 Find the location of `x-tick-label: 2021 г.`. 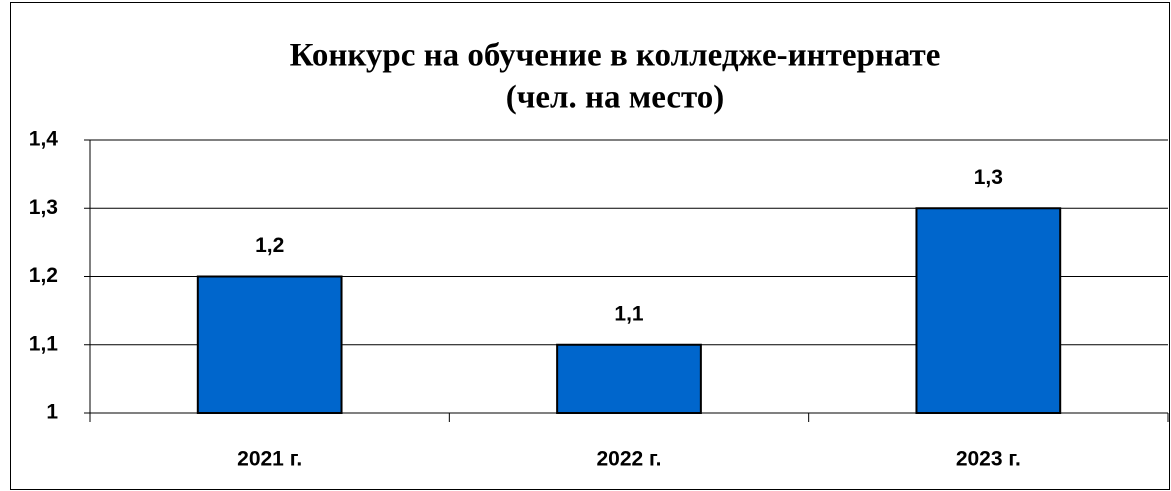

x-tick-label: 2021 г. is located at coordinates (269, 459).